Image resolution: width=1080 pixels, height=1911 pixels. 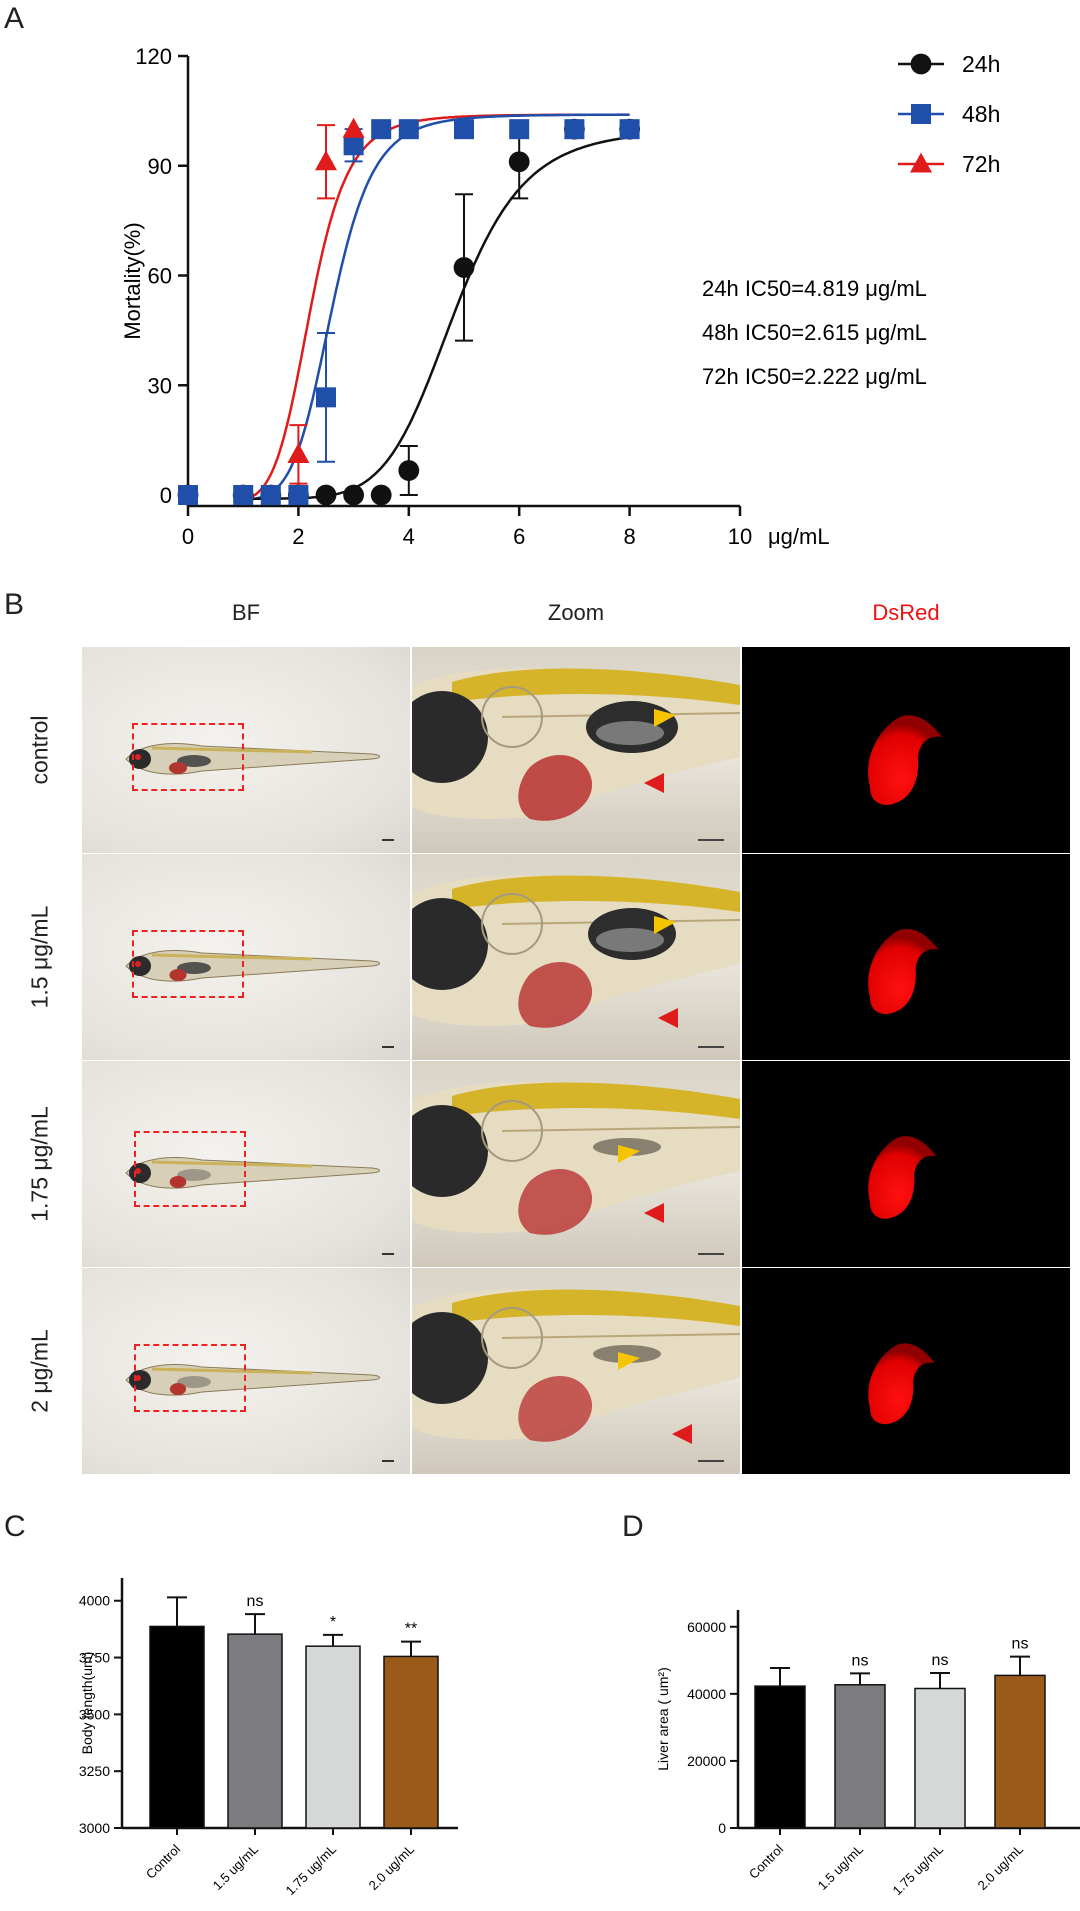 I want to click on x-axis-label: μg/mL, so click(x=799, y=536).